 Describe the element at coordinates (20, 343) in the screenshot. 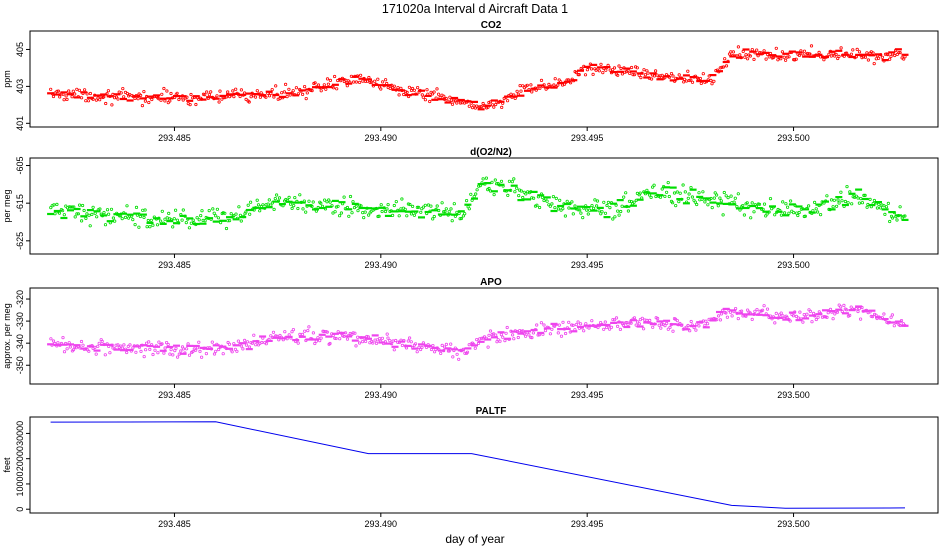

I see `y-tick-label: -340` at that location.